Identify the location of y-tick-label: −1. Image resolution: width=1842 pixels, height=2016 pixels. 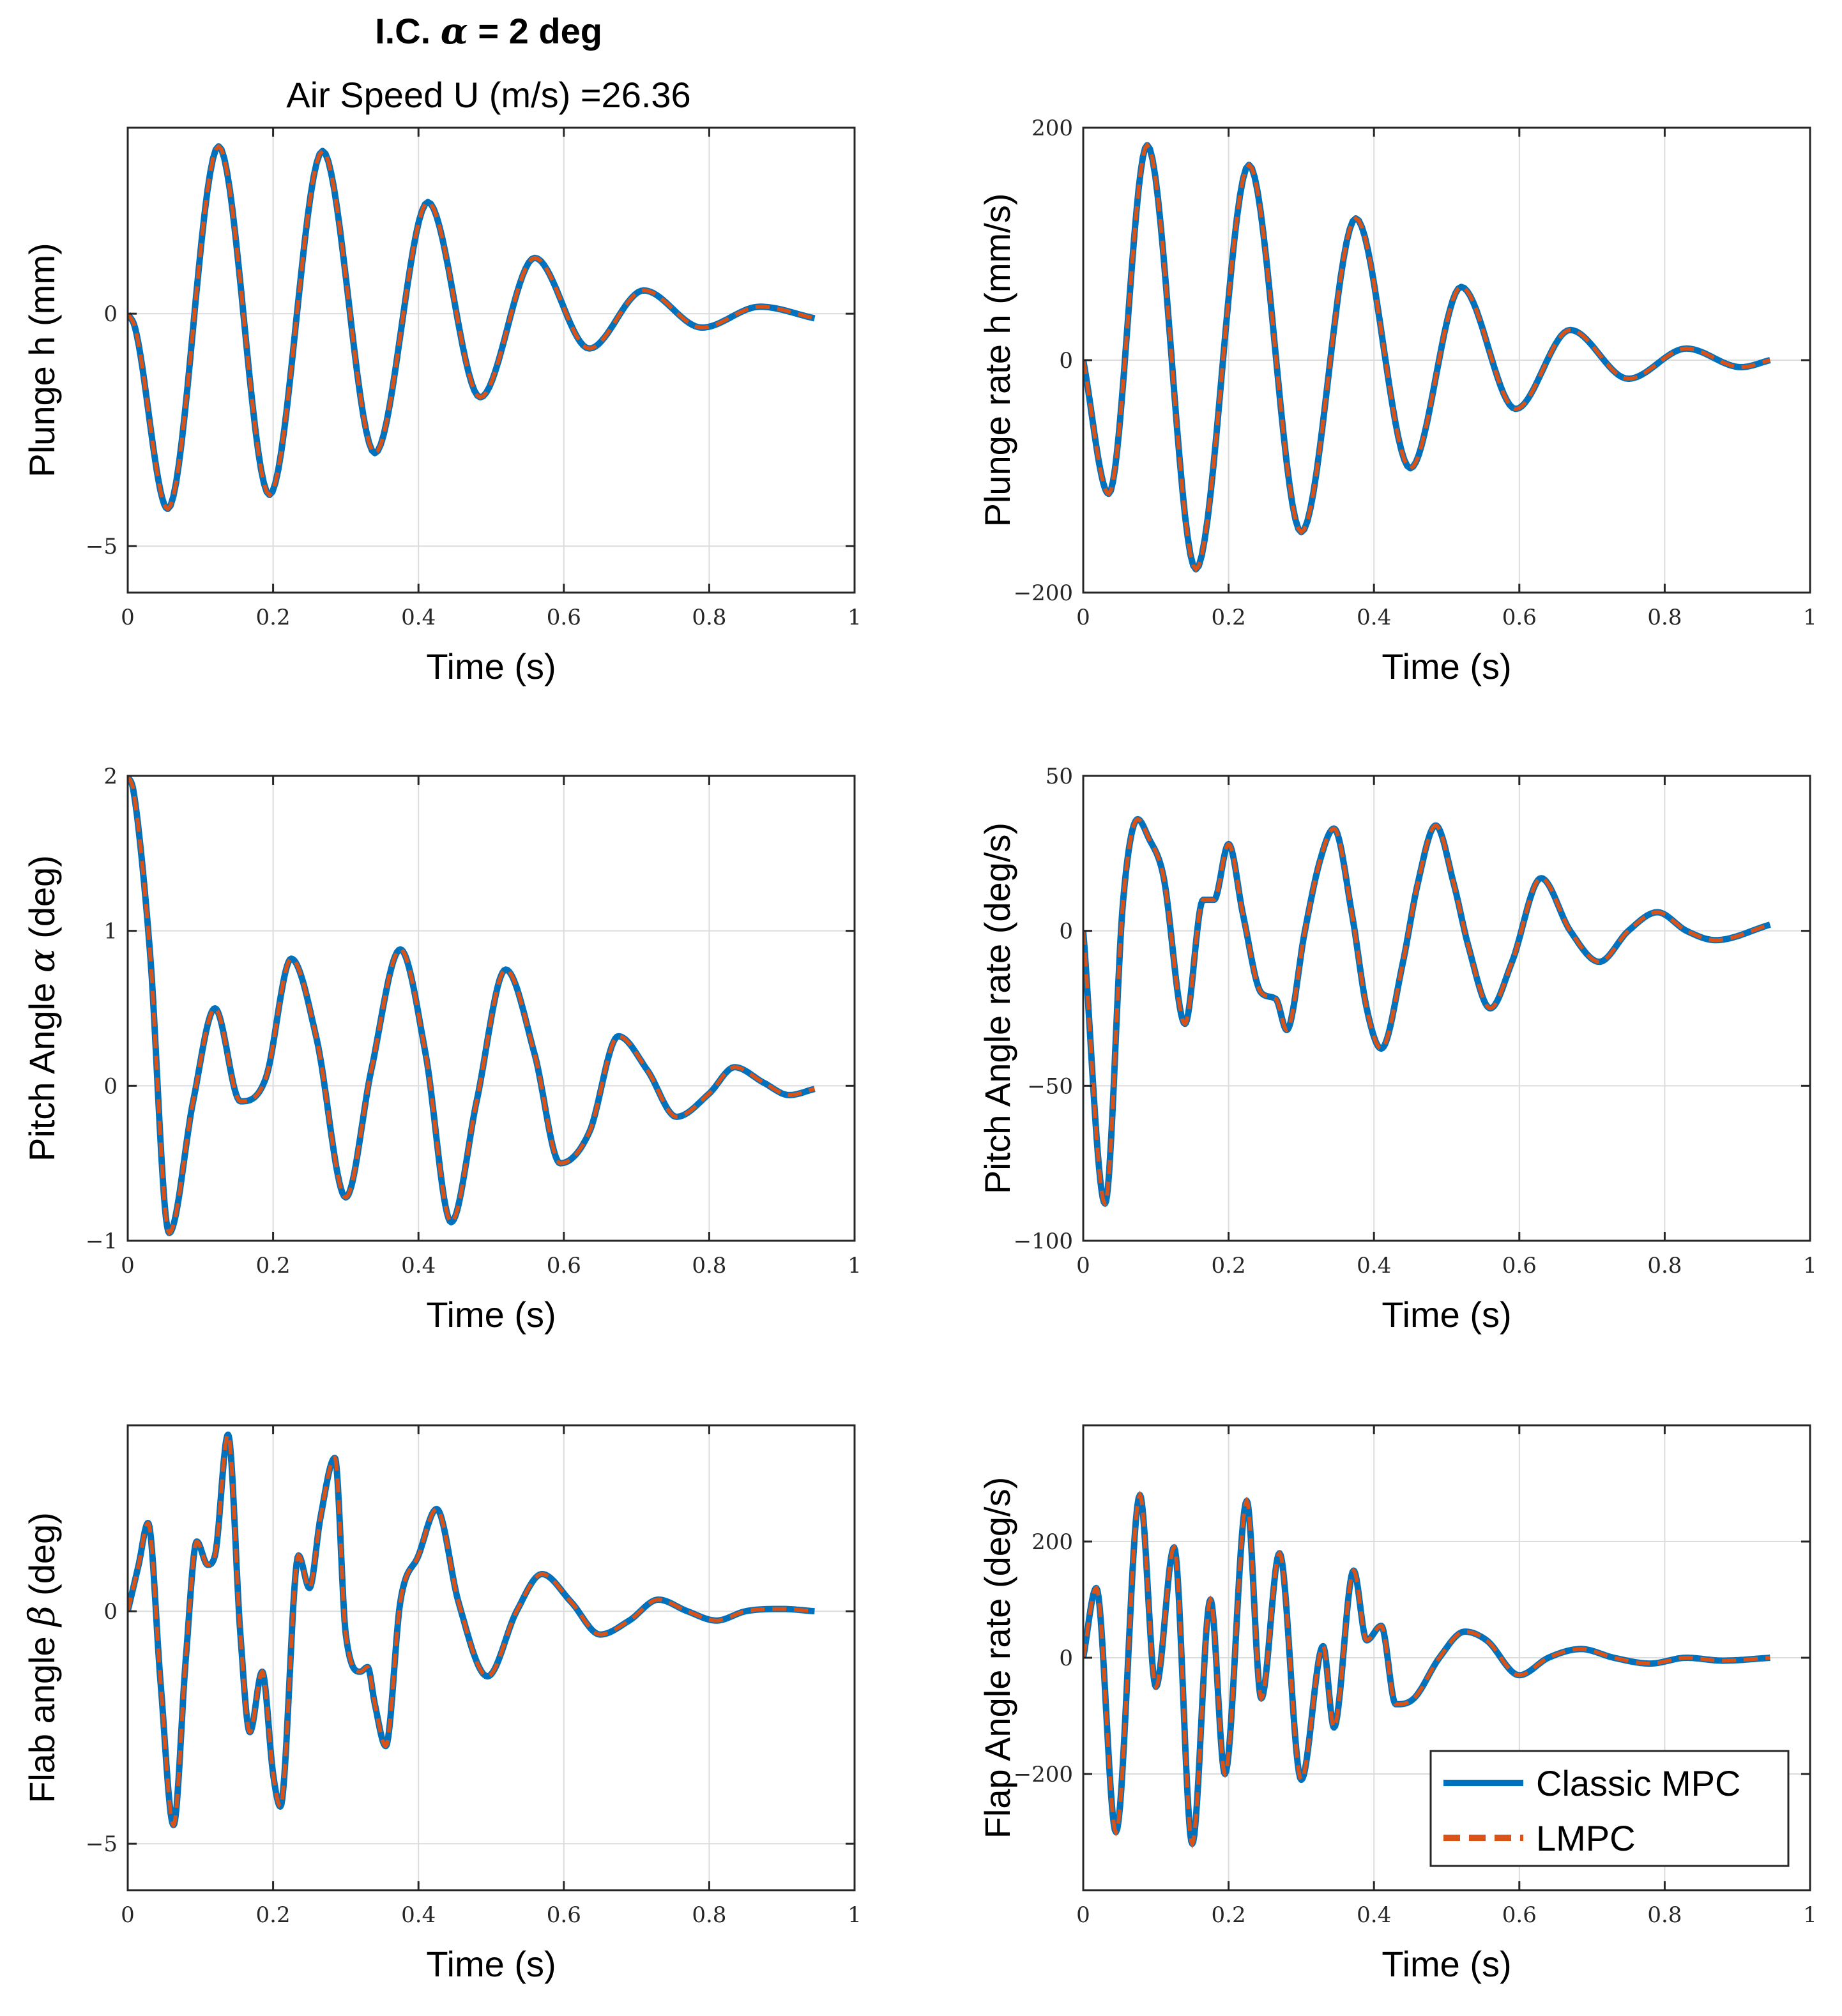
(102, 1241).